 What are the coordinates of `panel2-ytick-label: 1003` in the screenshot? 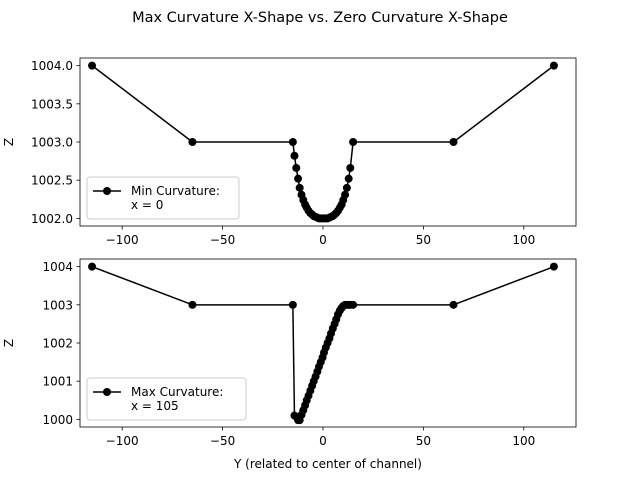 It's located at (57, 305).